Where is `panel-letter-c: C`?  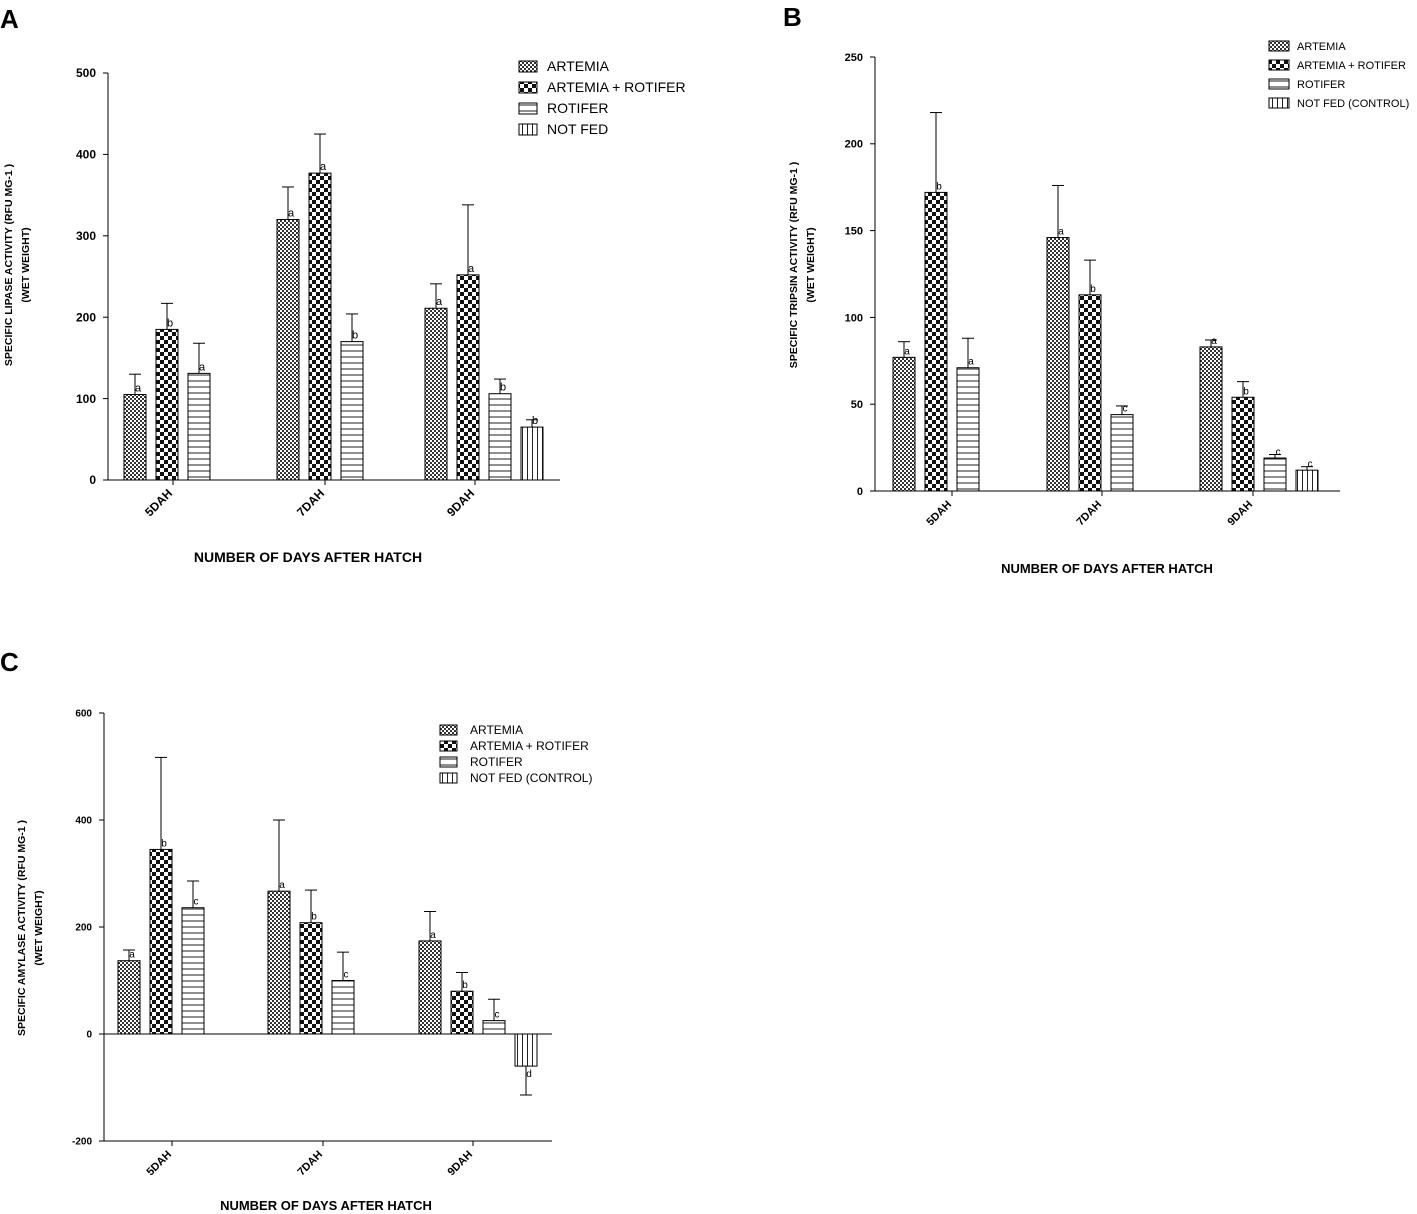
panel-letter-c: C is located at coordinates (9, 662).